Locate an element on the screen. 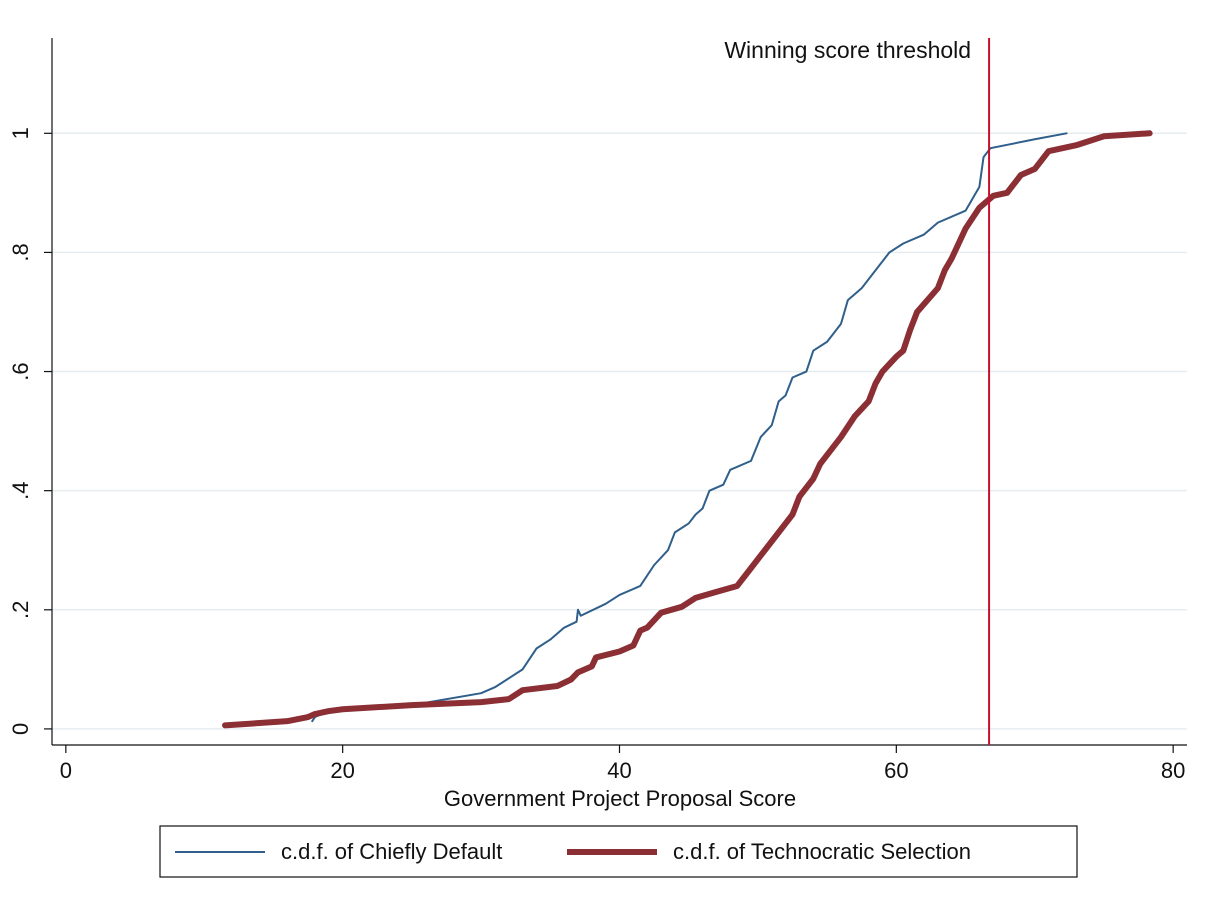  x-axis-title: Government Project Proposal Score is located at coordinates (620, 798).